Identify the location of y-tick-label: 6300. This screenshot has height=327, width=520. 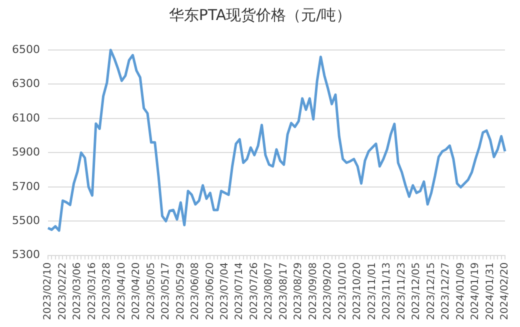
(26, 83).